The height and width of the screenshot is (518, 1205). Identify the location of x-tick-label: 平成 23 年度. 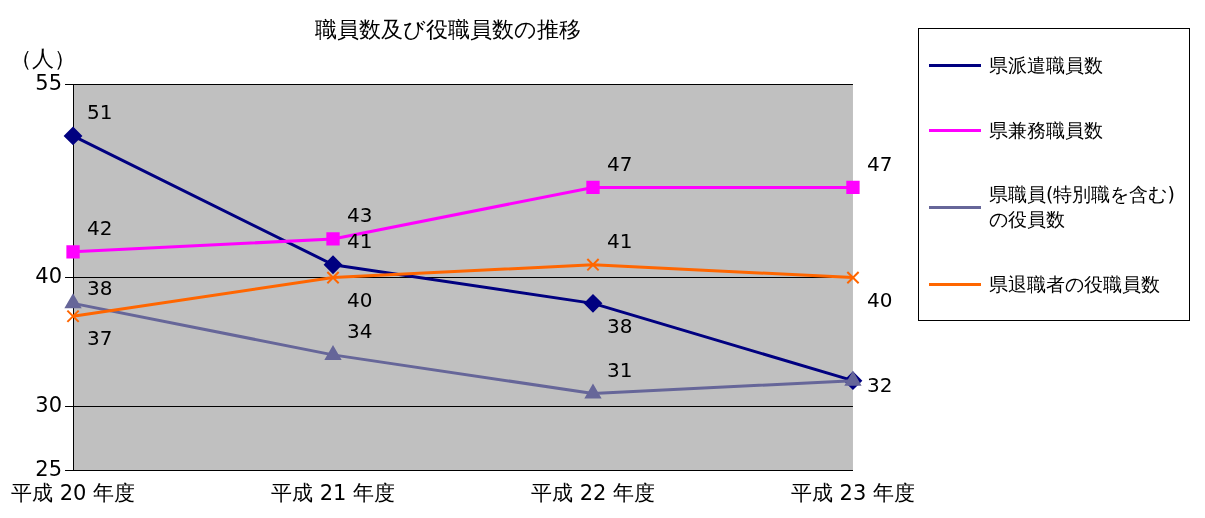
(852, 492).